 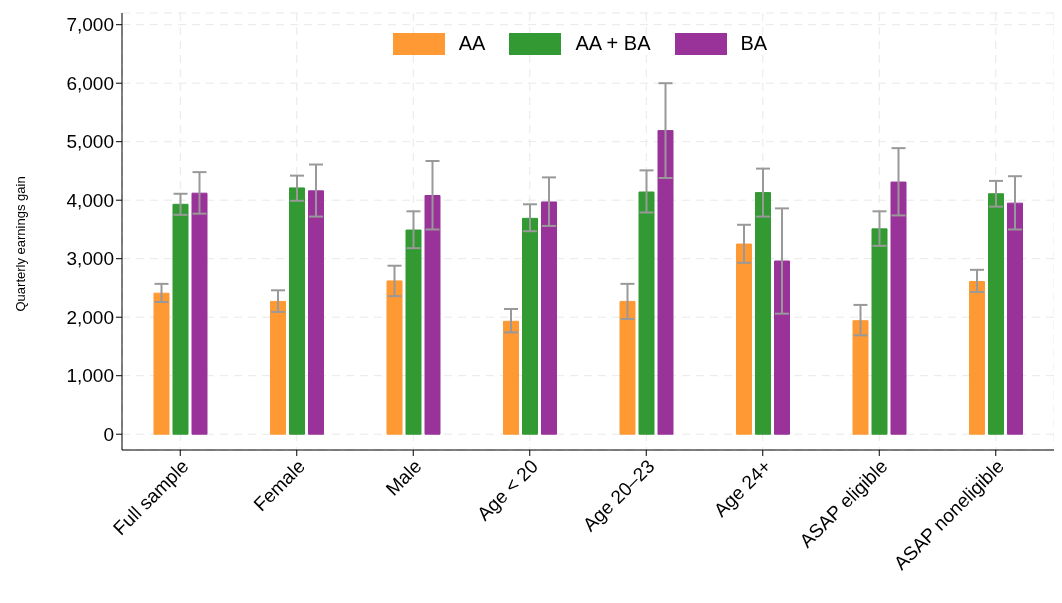 I want to click on y-axis-title: Quarterly earnings gain, so click(x=20, y=244).